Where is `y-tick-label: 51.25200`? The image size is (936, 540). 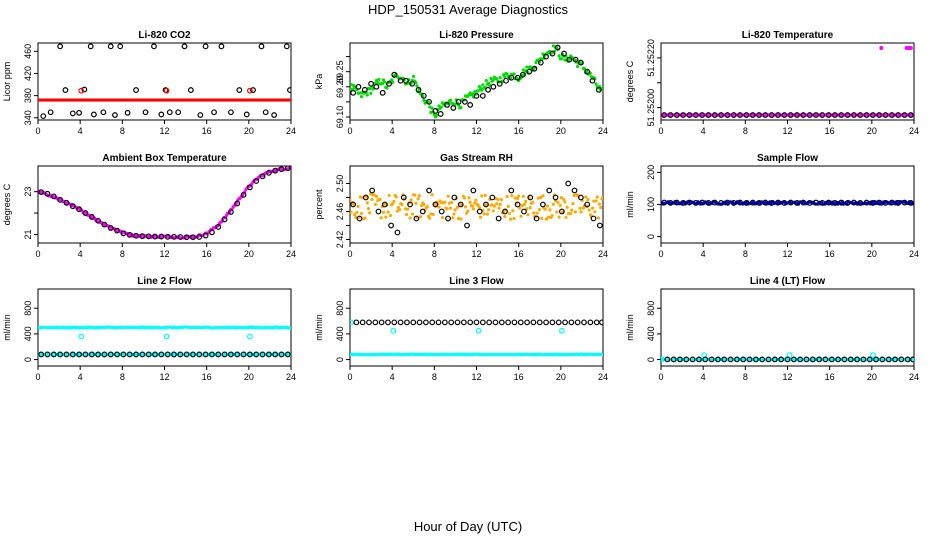
y-tick-label: 51.25200 is located at coordinates (651, 108).